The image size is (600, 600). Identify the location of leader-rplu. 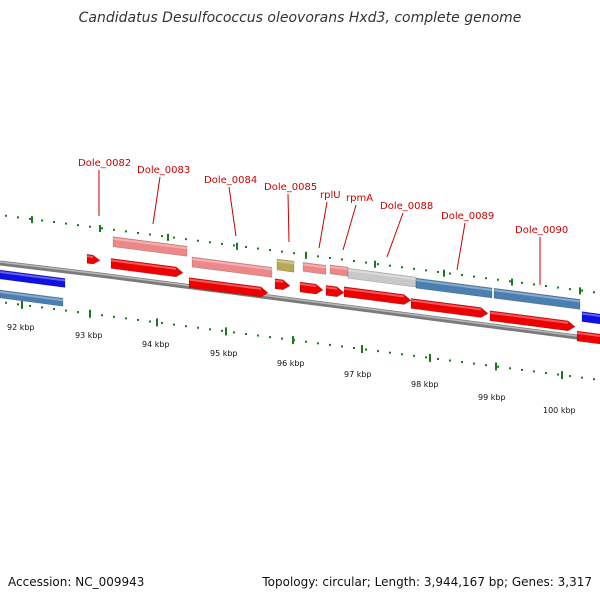
(323, 225).